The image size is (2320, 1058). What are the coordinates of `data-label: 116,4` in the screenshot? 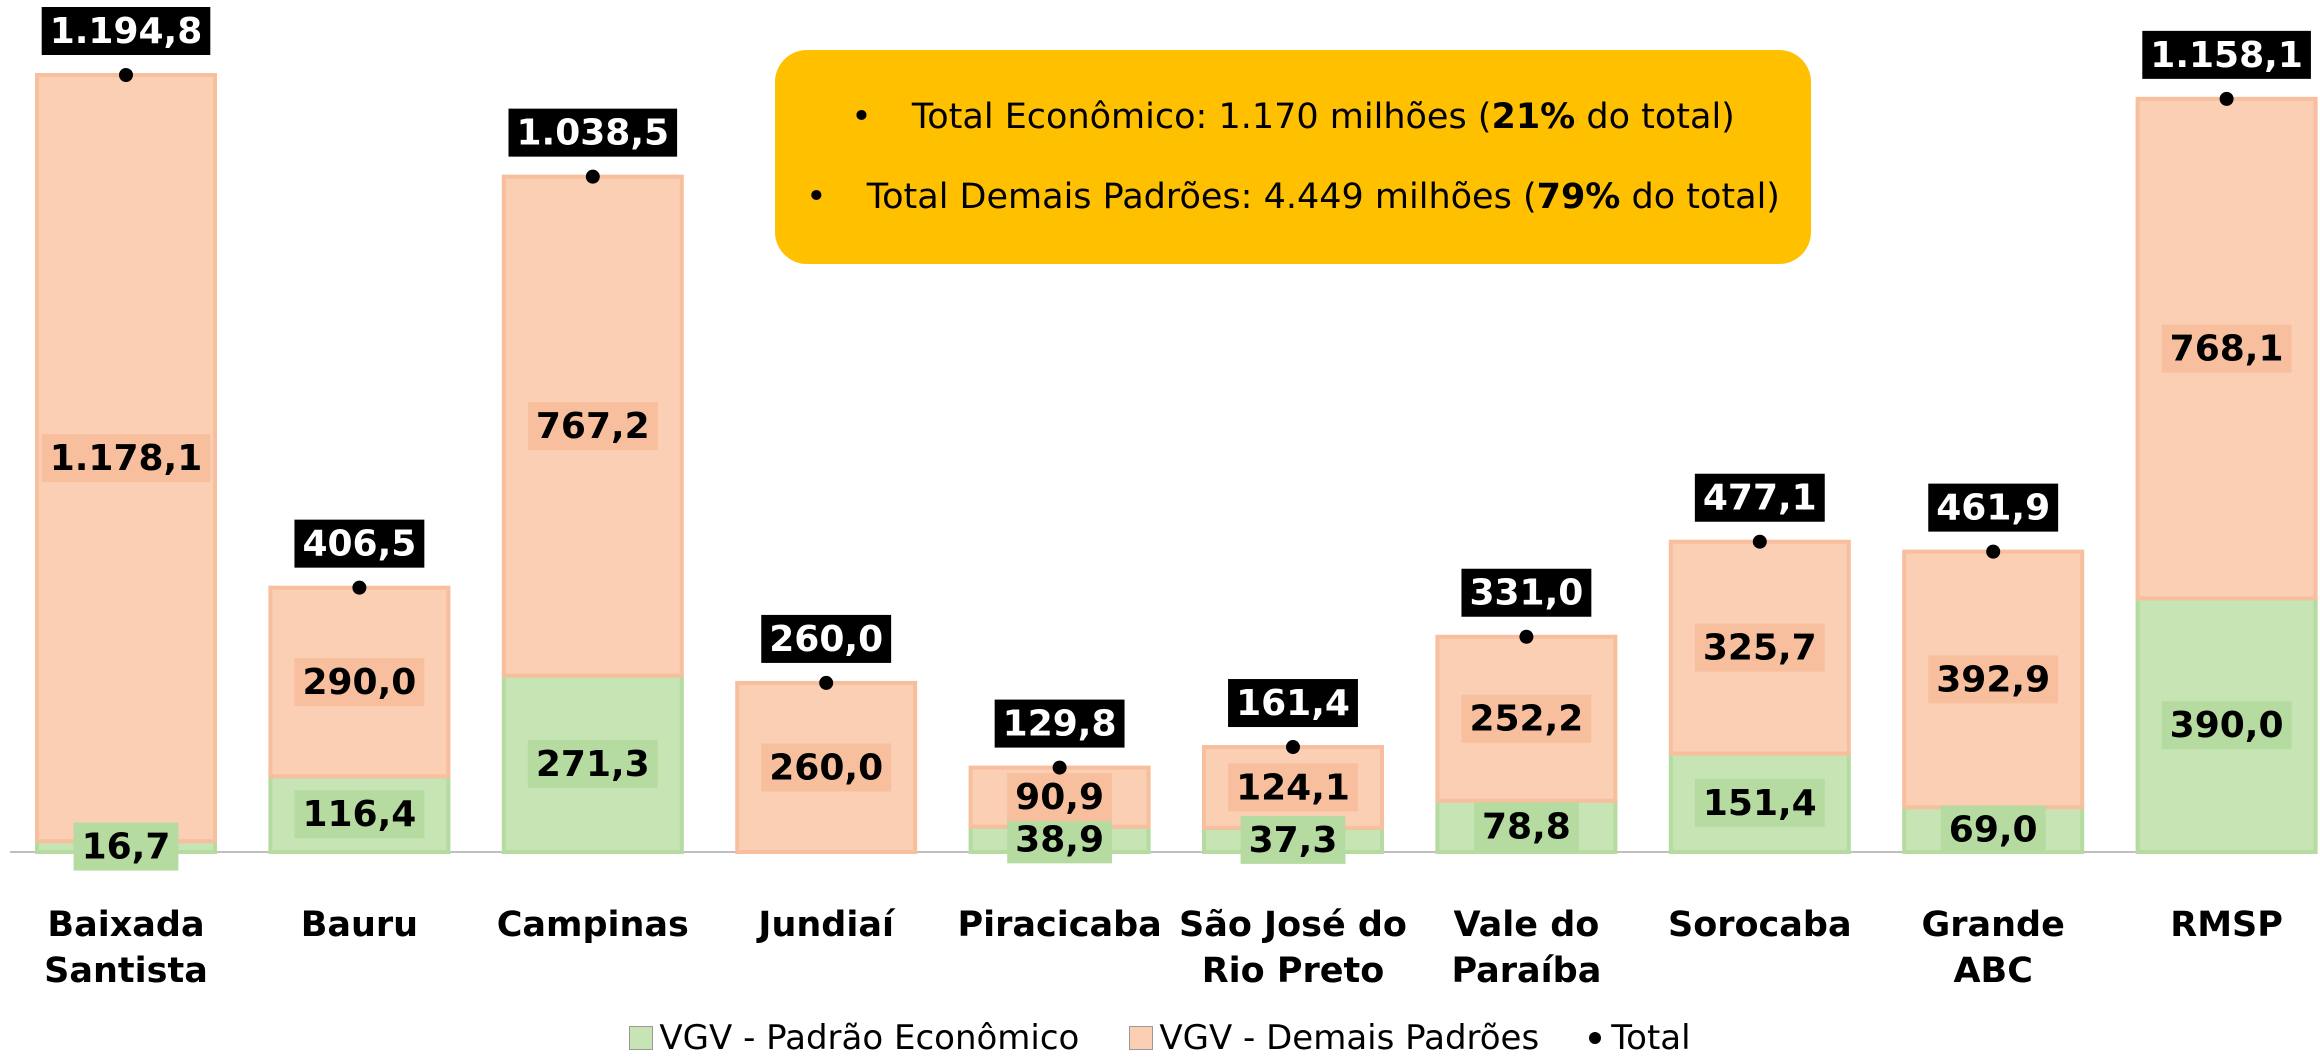 It's located at (359, 814).